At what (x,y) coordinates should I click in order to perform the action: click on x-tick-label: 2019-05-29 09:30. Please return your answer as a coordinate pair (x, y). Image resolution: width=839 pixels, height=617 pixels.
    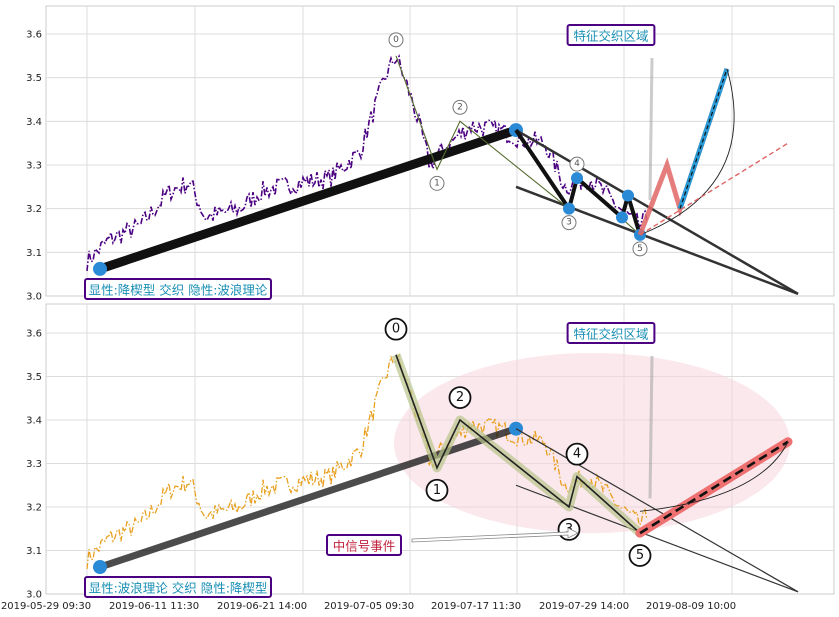
    Looking at the image, I should click on (46, 606).